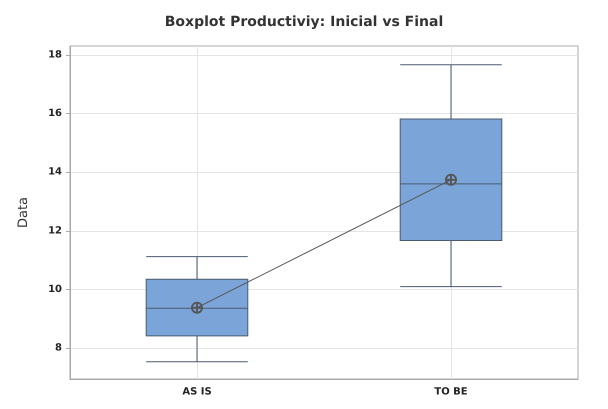 Image resolution: width=608 pixels, height=409 pixels. Describe the element at coordinates (23, 212) in the screenshot. I see `y-axis-title: Data` at that location.